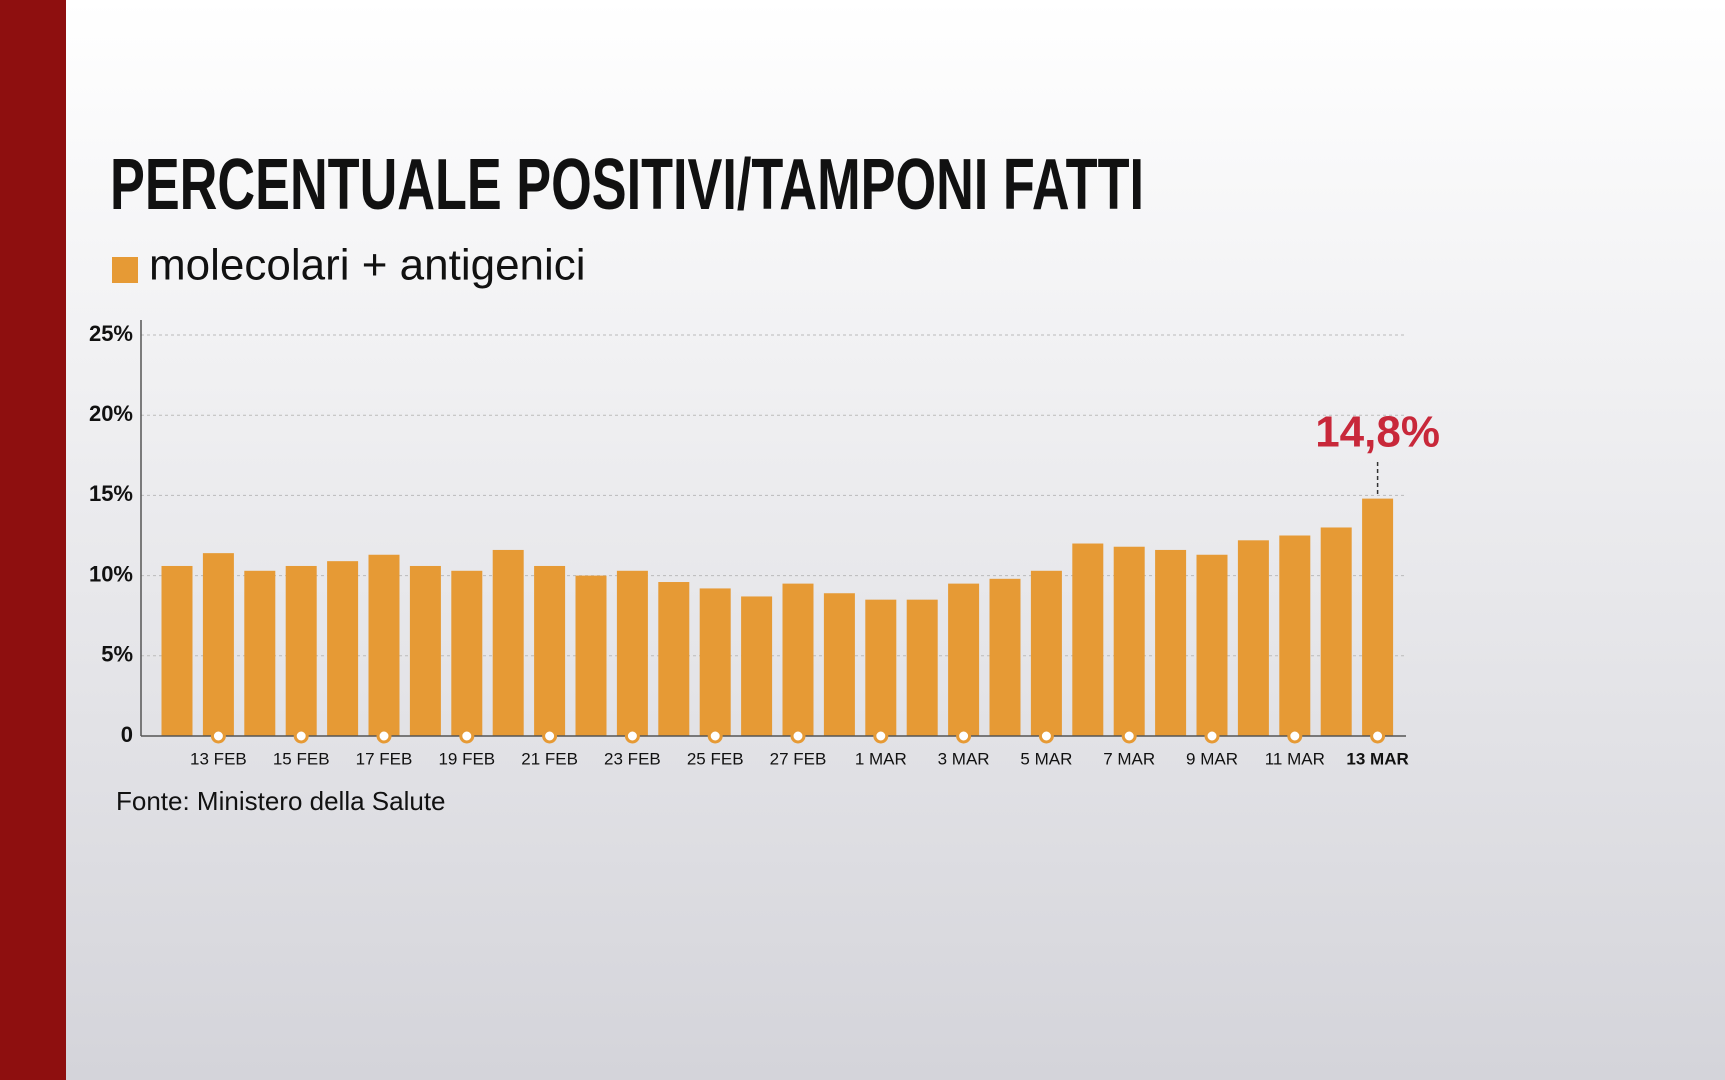  What do you see at coordinates (1046, 758) in the screenshot?
I see `x-tick-label: 5 MAR` at bounding box center [1046, 758].